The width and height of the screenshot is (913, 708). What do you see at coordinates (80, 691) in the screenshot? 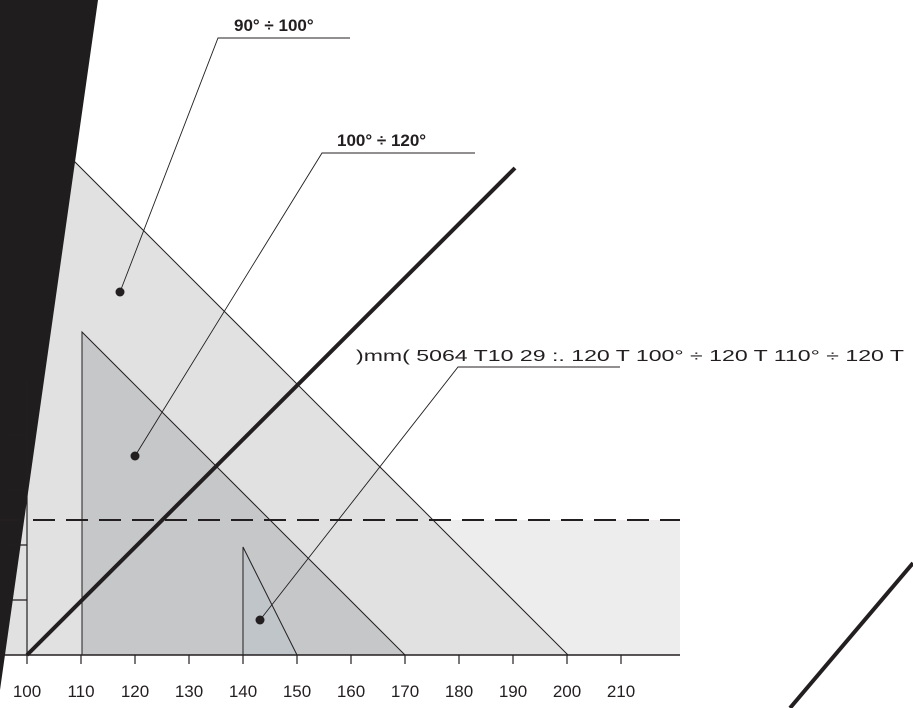
I see `x-tick-label: 110` at bounding box center [80, 691].